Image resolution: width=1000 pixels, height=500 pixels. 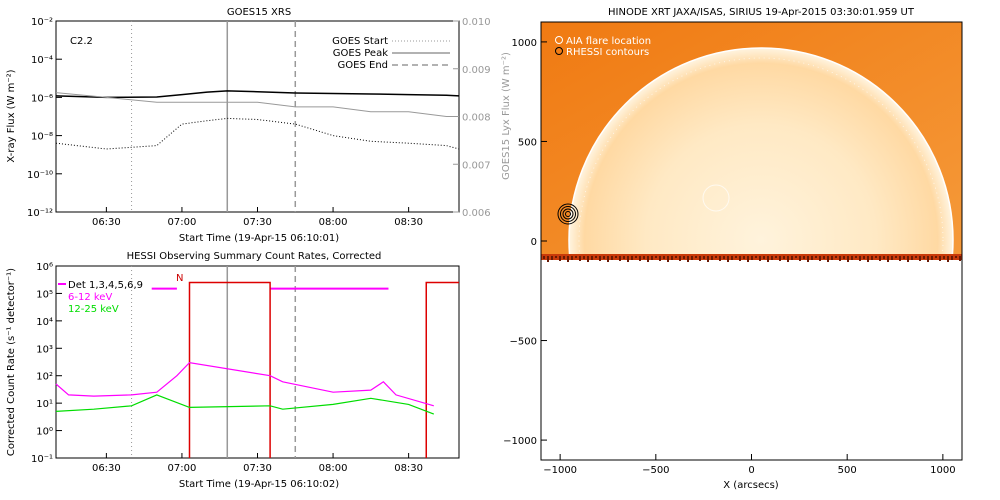 I want to click on hessi-night-label: N, so click(x=179, y=278).